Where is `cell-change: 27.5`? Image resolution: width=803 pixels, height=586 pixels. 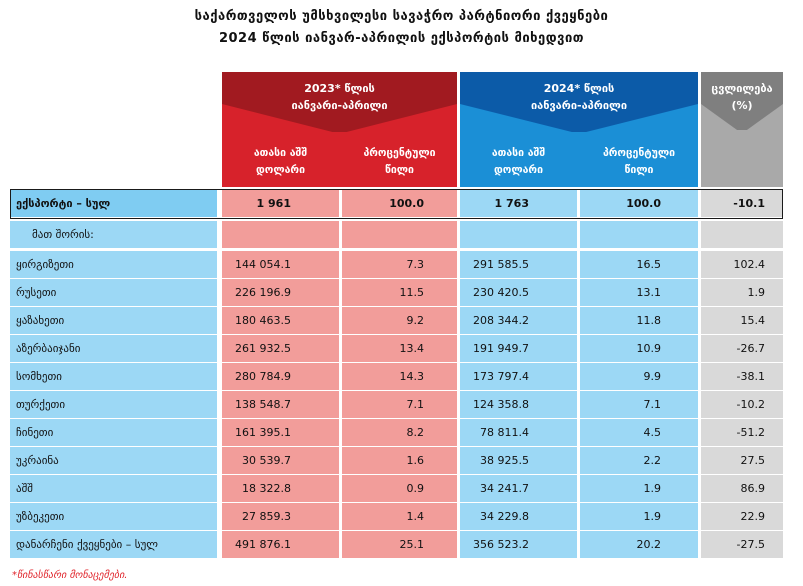
cell-change: 27.5 is located at coordinates (742, 460).